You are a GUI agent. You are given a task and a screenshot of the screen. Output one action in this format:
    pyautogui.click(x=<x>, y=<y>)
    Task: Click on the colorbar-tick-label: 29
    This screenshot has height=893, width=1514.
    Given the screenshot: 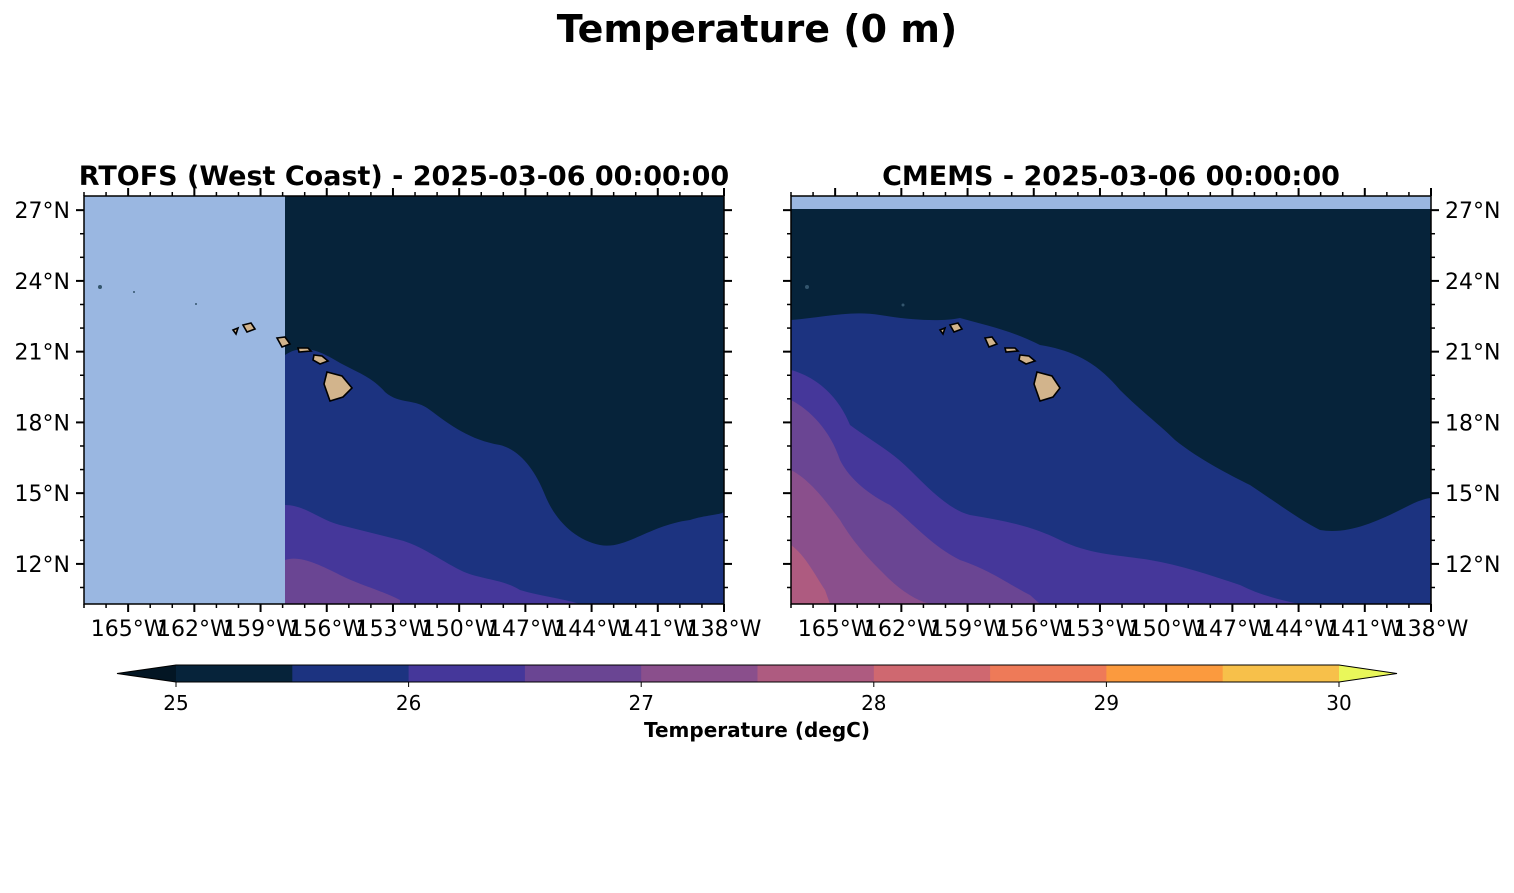 What is the action you would take?
    pyautogui.click(x=1106, y=703)
    